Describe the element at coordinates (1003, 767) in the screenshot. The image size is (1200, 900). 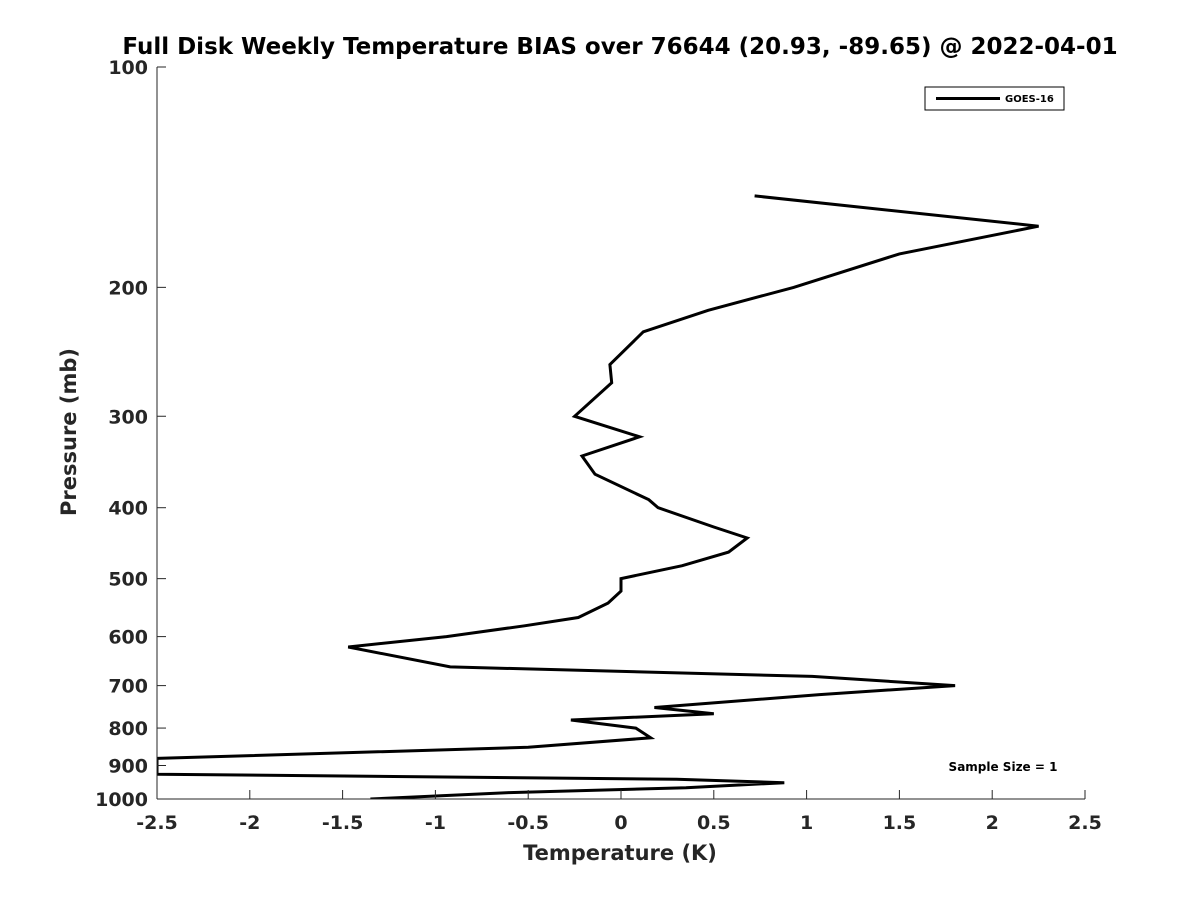
I see `sample-size-annotation: Sample Size = 1` at that location.